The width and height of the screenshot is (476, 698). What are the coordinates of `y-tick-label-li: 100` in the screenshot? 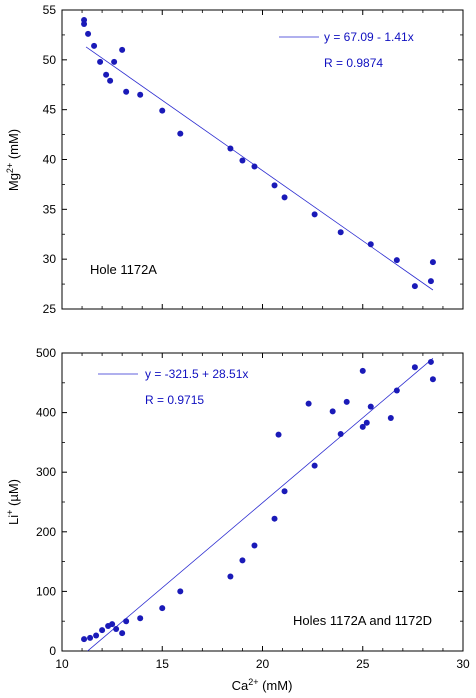 It's located at (46, 591).